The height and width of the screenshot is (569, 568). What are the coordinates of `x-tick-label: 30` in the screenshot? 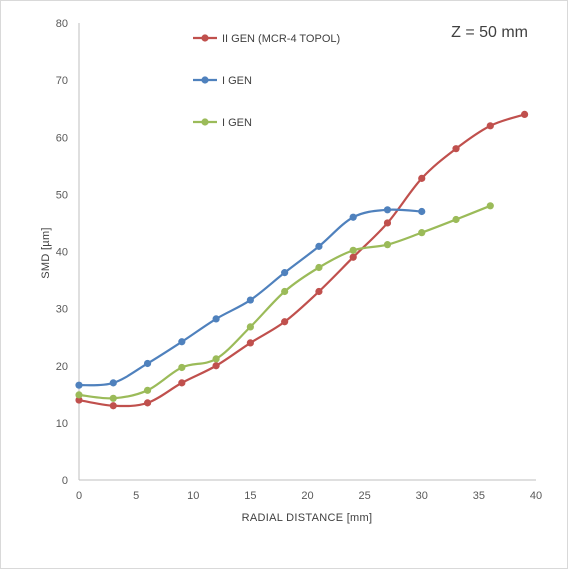 It's located at (422, 496).